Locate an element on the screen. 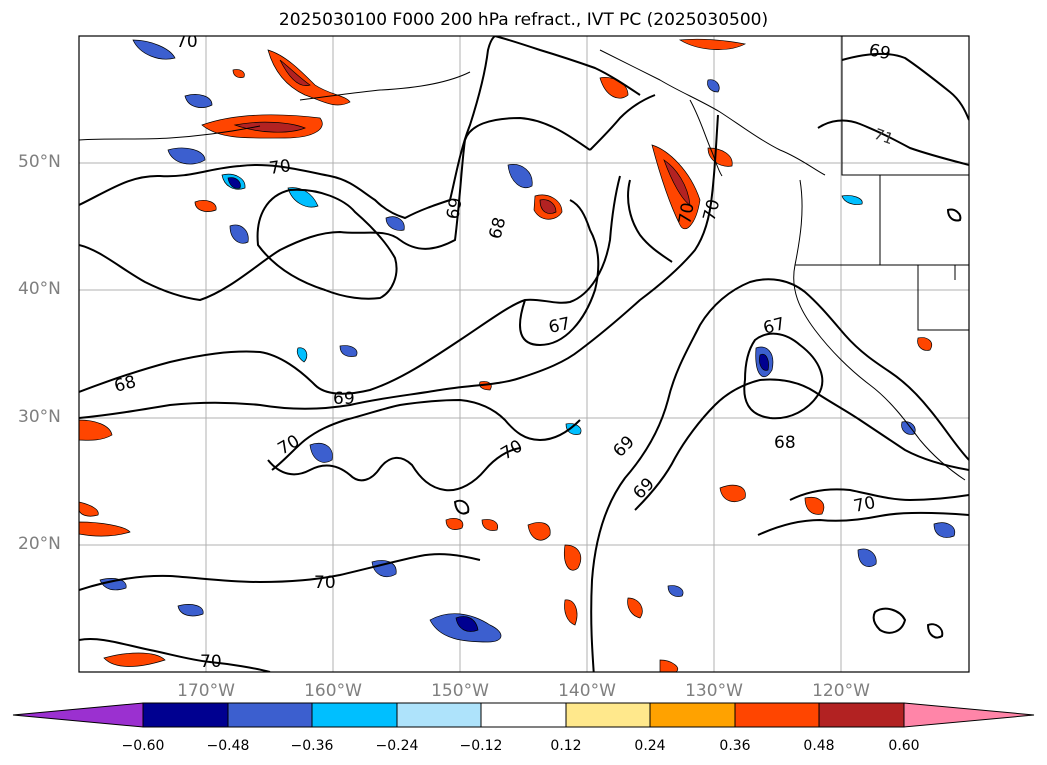  lat-tick-label: 20°N is located at coordinates (39, 544).